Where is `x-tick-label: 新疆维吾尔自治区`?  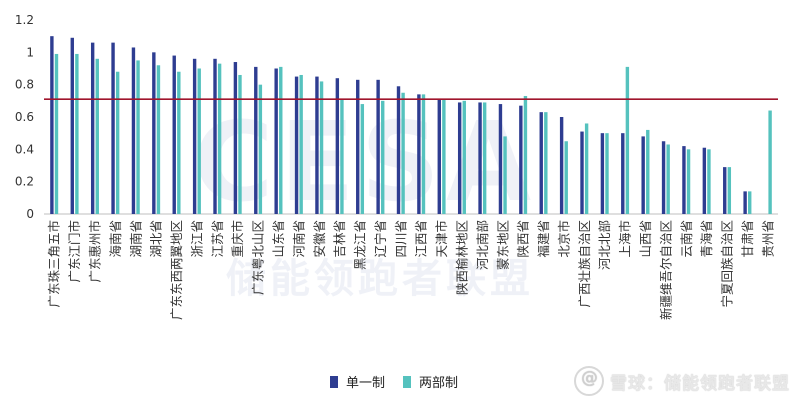 x-tick-label: 新疆维吾尔自治区 is located at coordinates (665, 270).